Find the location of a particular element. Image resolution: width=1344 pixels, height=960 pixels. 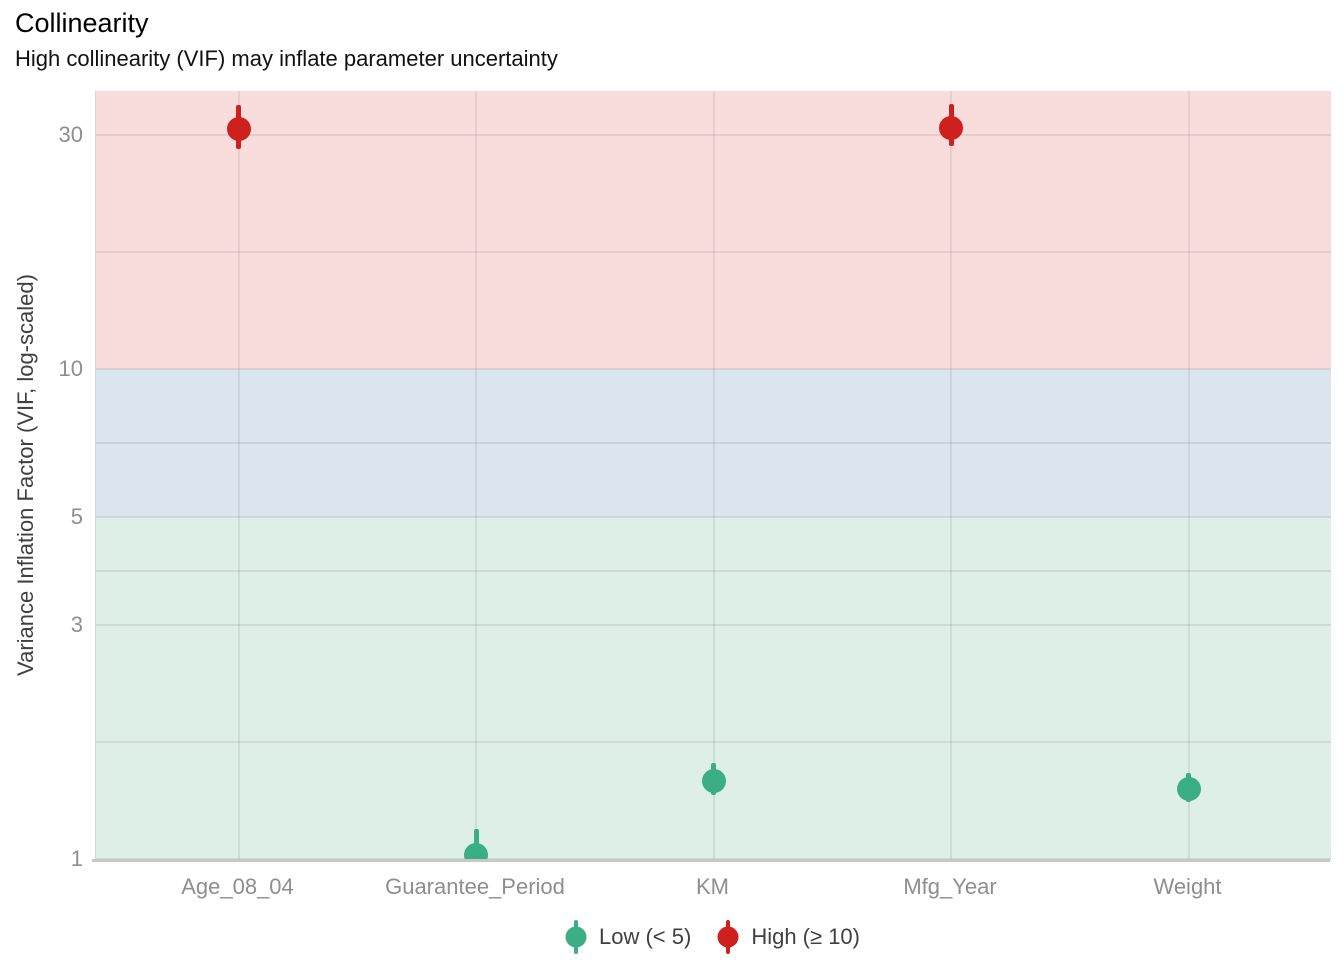

legend-label-high: High (≥ 10) is located at coordinates (805, 936).